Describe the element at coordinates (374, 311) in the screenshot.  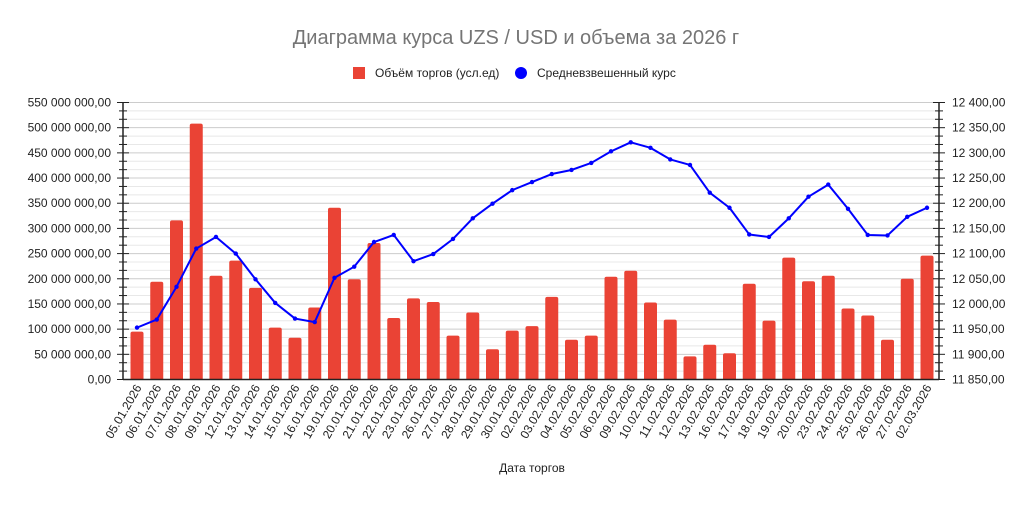
I see `volume-bar: 21.01.2026: 271000000` at that location.